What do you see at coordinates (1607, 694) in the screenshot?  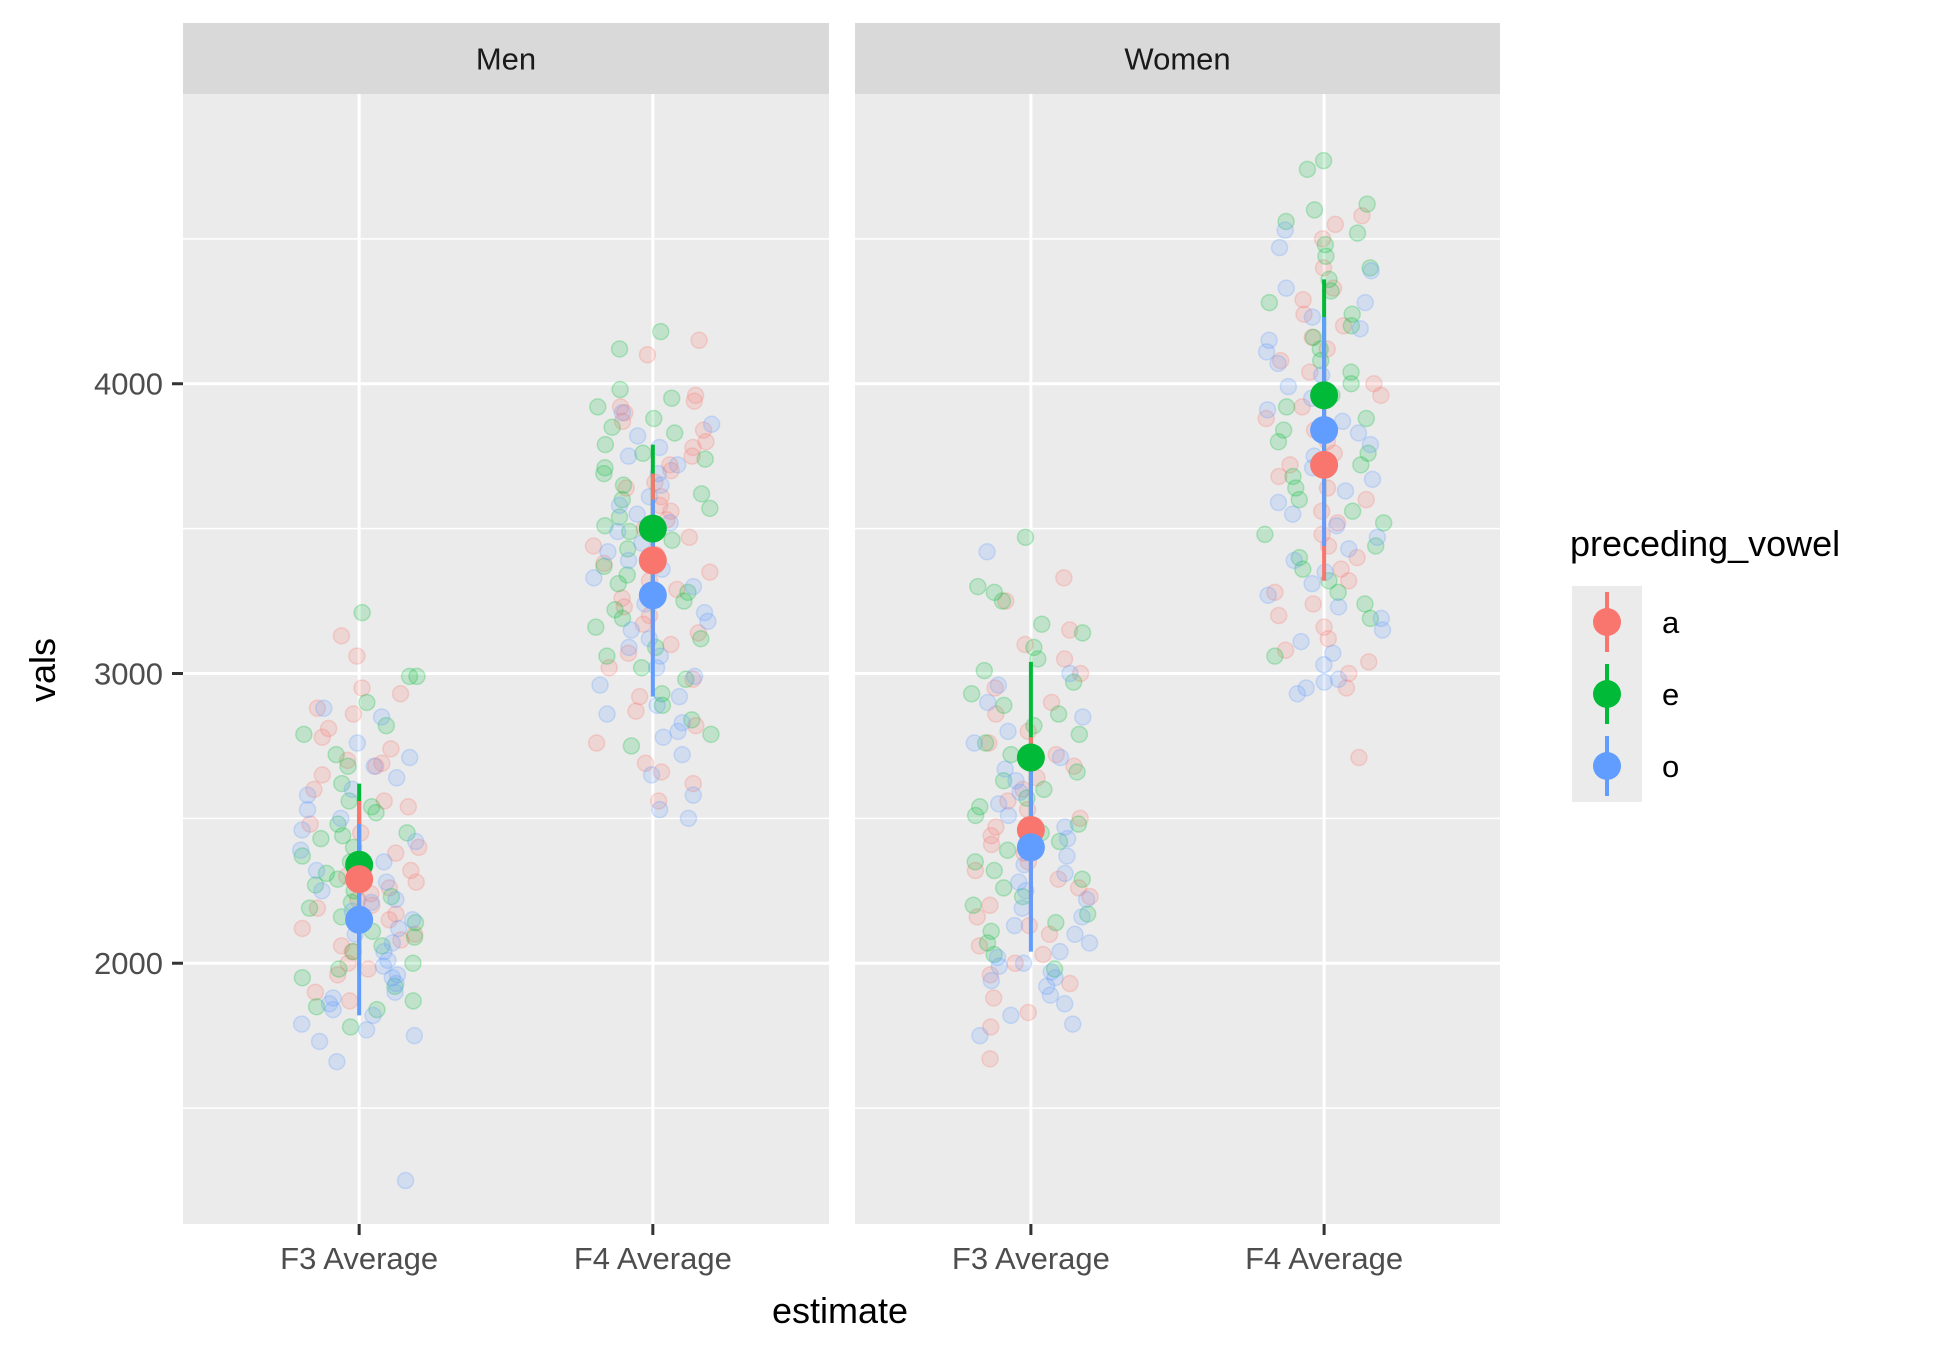 I see `legend-key-point-e` at bounding box center [1607, 694].